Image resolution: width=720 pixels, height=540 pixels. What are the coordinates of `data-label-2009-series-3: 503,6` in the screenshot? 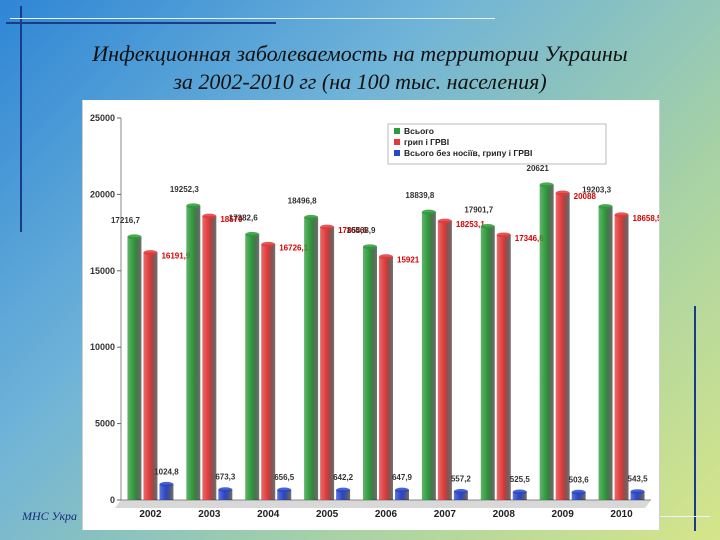 It's located at (579, 479).